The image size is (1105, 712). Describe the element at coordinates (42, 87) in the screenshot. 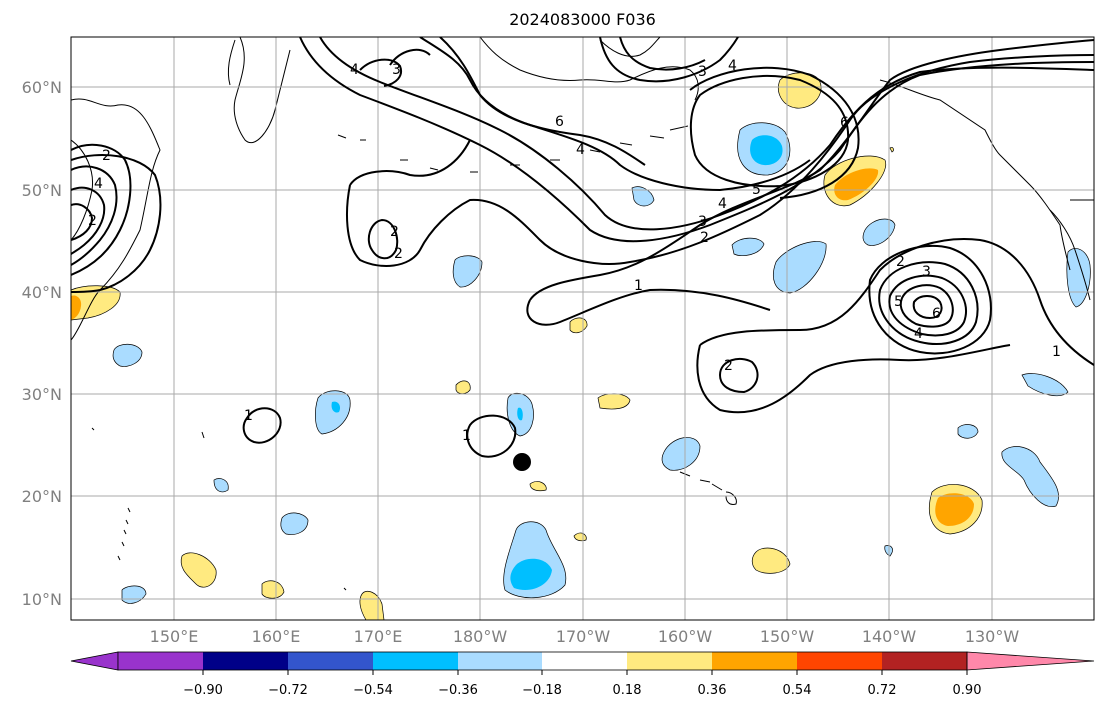

I see `lat-label: 60°N` at that location.